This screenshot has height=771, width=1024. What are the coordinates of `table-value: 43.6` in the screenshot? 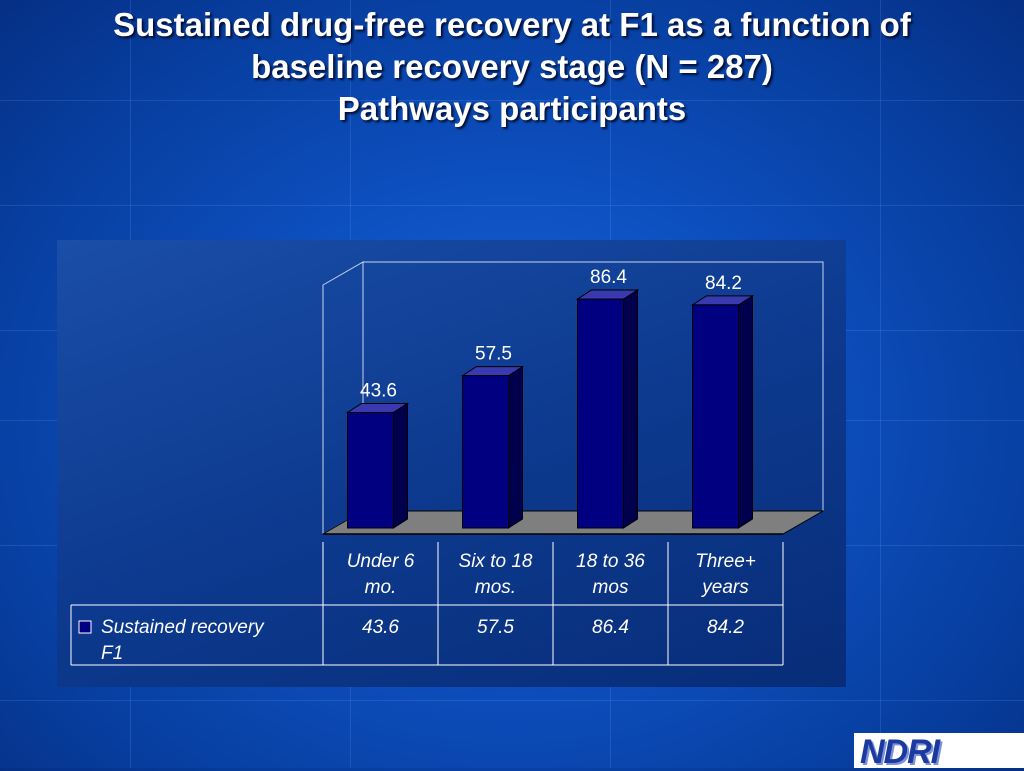 It's located at (380, 627).